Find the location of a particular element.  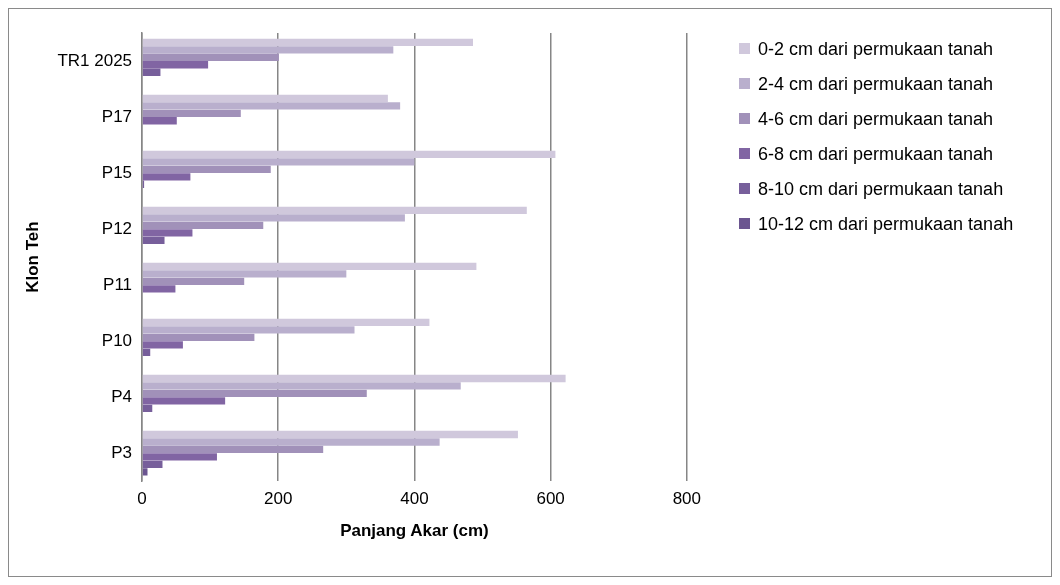

x-tick-label: 800 is located at coordinates (687, 499).